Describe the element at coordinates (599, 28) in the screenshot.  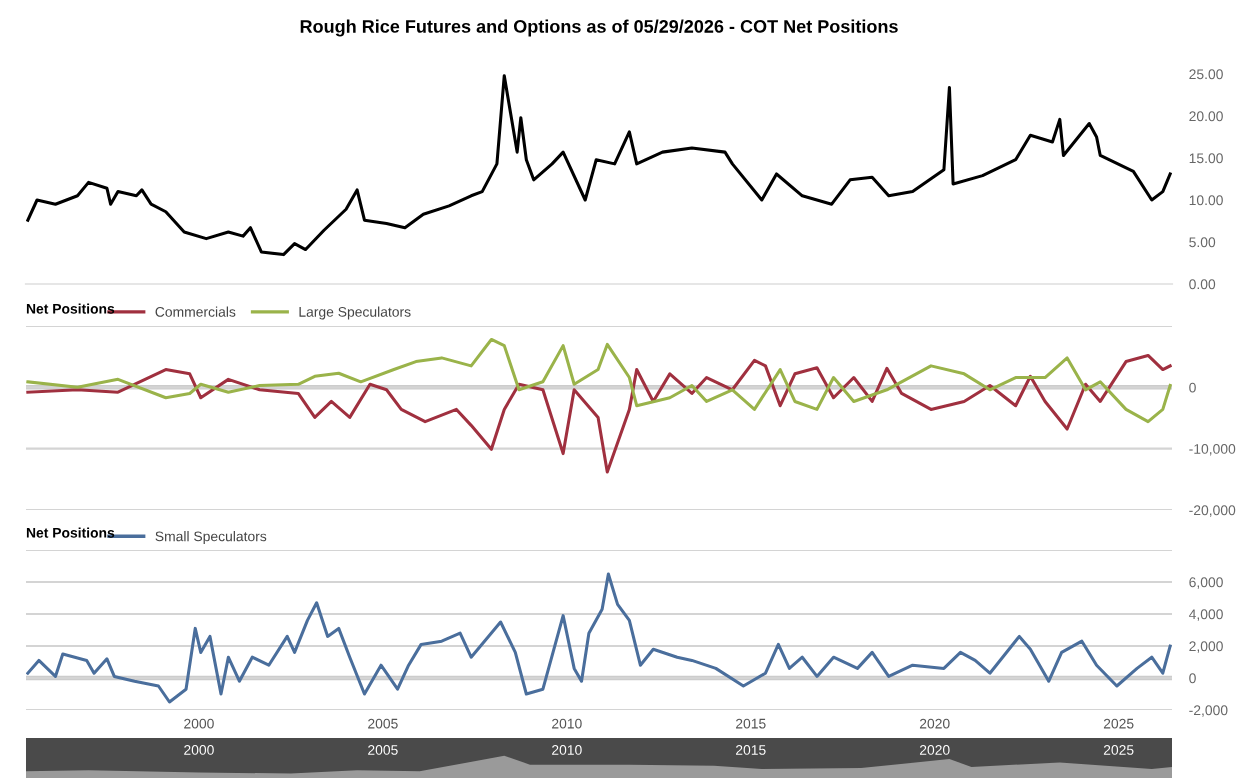
I see `chart-title: Rough Rice Futures and Options as of 05/29/2026 - COT Net Positions` at that location.